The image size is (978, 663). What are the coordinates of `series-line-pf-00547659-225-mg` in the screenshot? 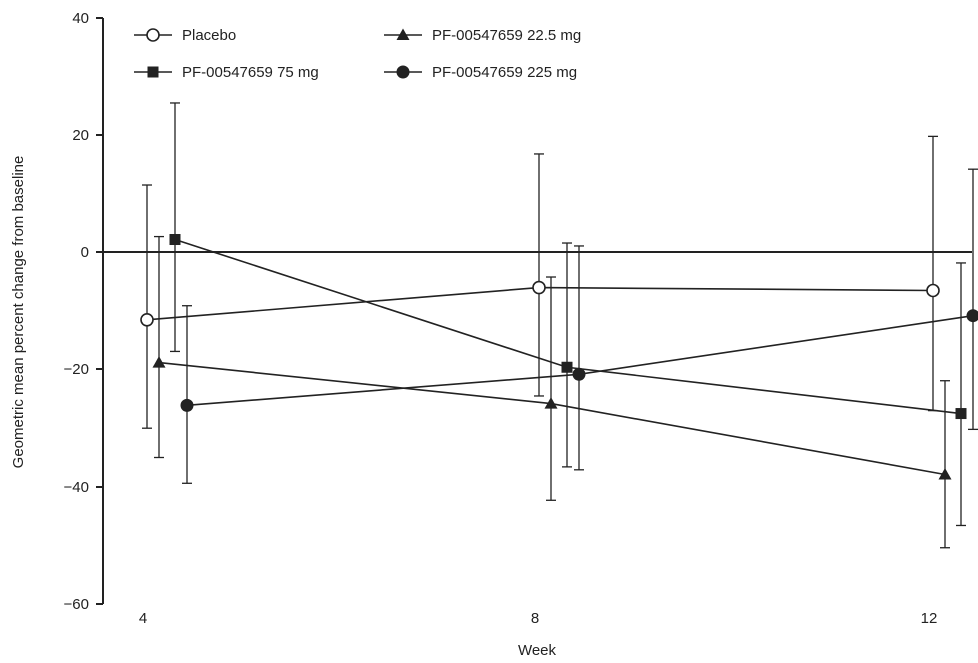 It's located at (580, 360).